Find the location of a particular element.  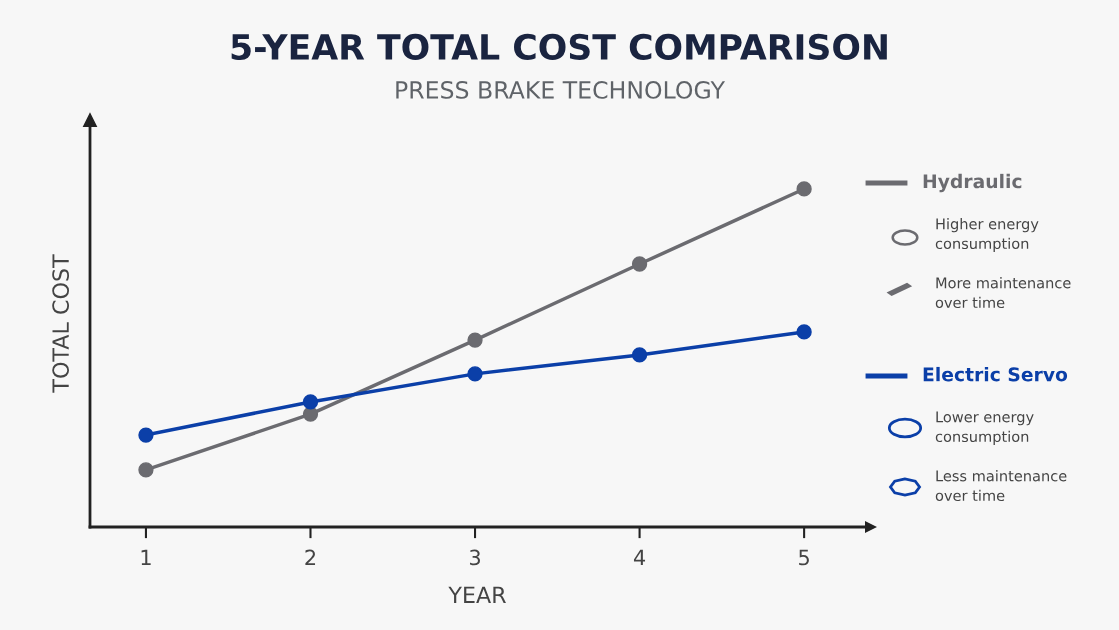

text: More maintenance over time is located at coordinates (1003, 293).